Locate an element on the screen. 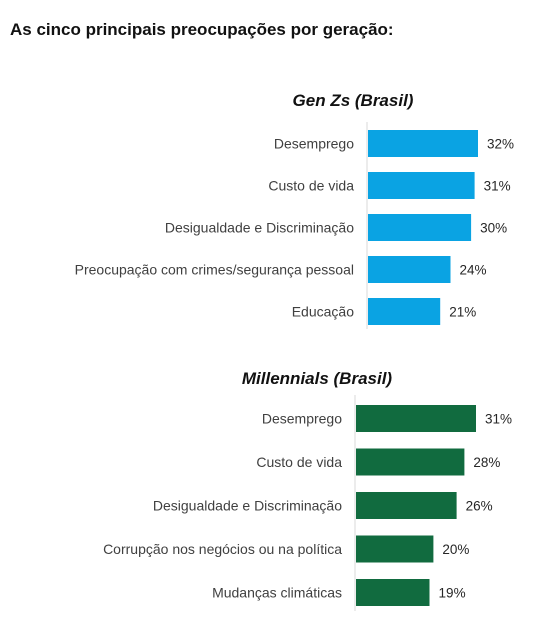  chart-title: Gen Zs (Brasil) is located at coordinates (353, 100).